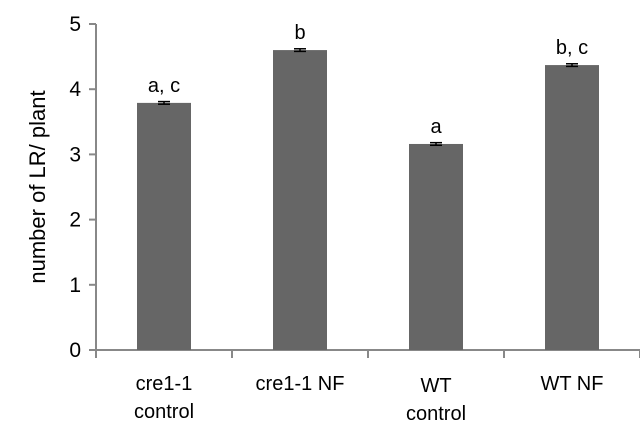 The image size is (640, 433). What do you see at coordinates (75, 285) in the screenshot?
I see `y-tick-label: 1` at bounding box center [75, 285].